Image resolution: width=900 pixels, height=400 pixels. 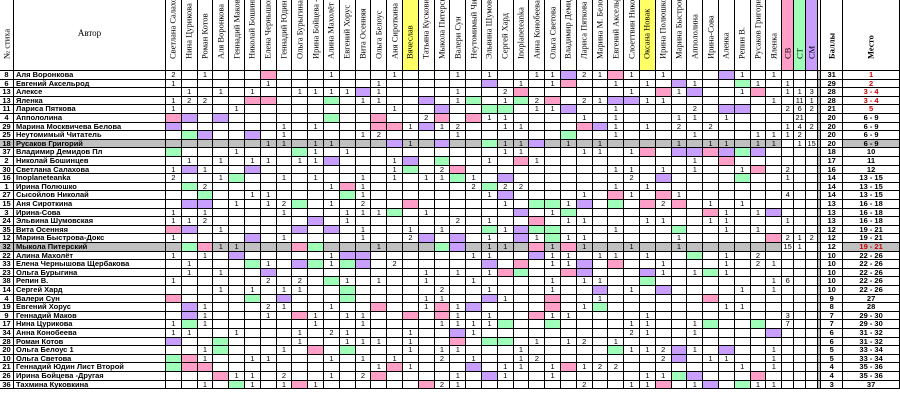 What do you see at coordinates (871, 367) in the screenshot?
I see `row-place: 35 - 36` at bounding box center [871, 367].